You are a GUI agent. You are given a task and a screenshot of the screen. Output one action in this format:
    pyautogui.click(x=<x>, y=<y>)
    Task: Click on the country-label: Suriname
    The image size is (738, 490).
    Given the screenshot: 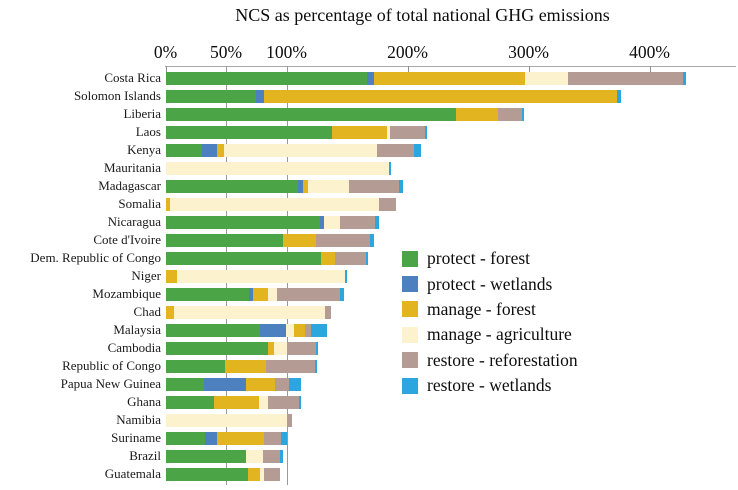 What is the action you would take?
    pyautogui.click(x=136, y=437)
    